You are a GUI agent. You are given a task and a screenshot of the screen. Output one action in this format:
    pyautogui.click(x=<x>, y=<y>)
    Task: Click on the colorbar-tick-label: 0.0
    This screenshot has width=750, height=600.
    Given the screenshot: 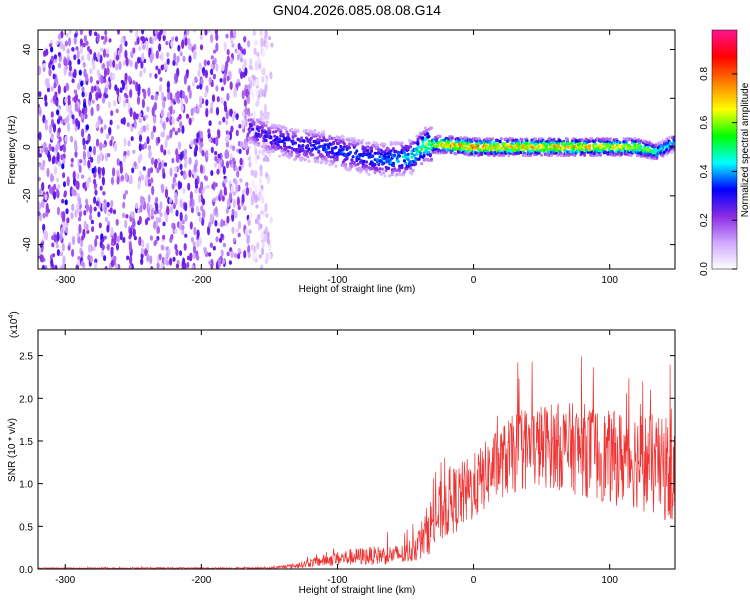 What is the action you would take?
    pyautogui.click(x=704, y=269)
    